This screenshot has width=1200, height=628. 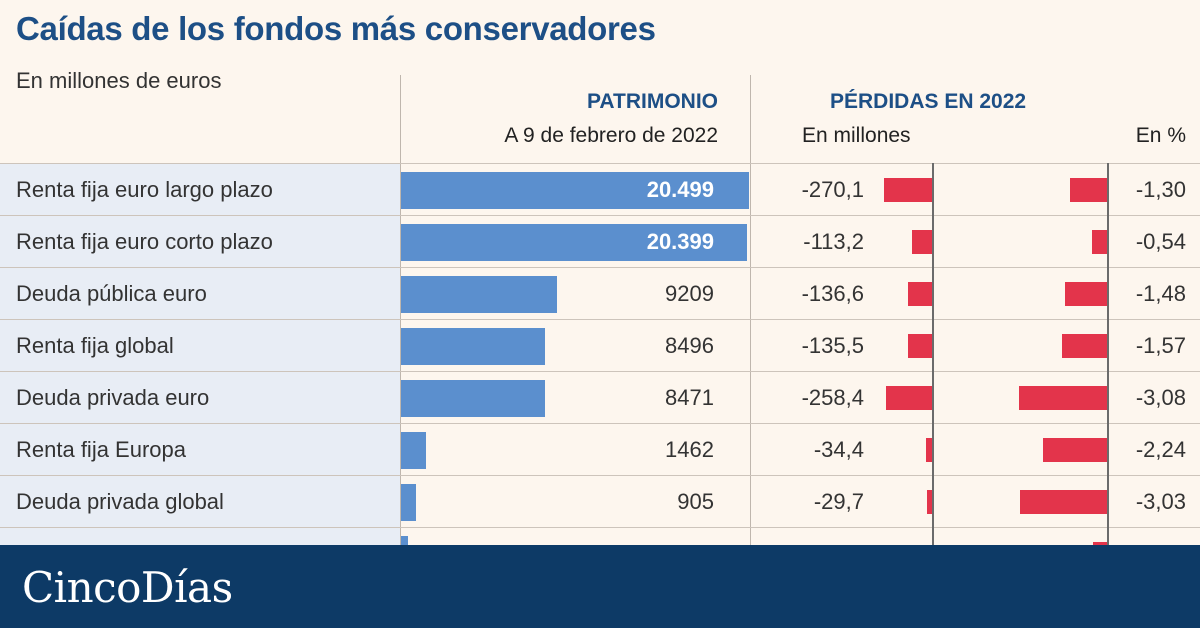 I want to click on header-perdidas-millones: En millones, so click(x=856, y=135).